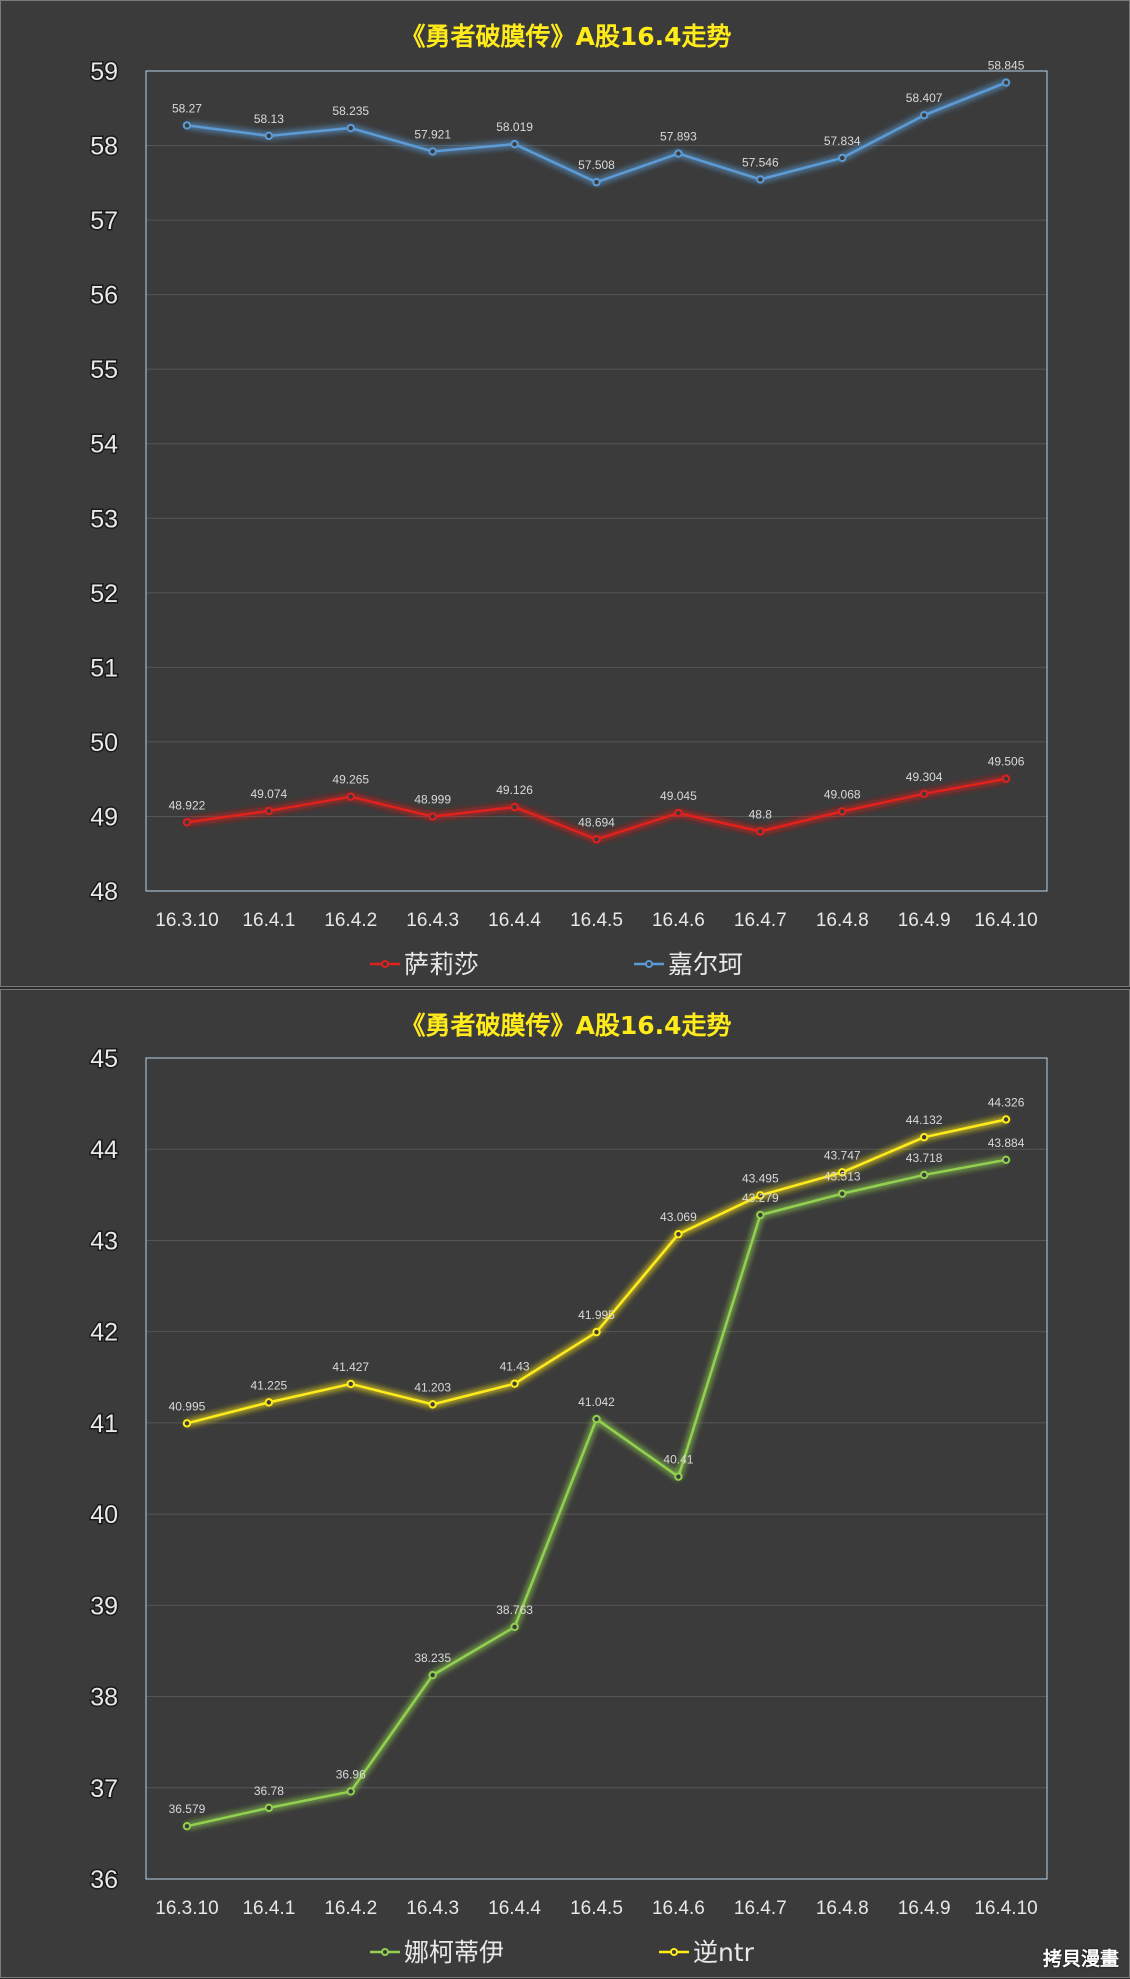  Describe the element at coordinates (454, 1952) in the screenshot. I see `legend-label: 娜柯蒂伊` at that location.